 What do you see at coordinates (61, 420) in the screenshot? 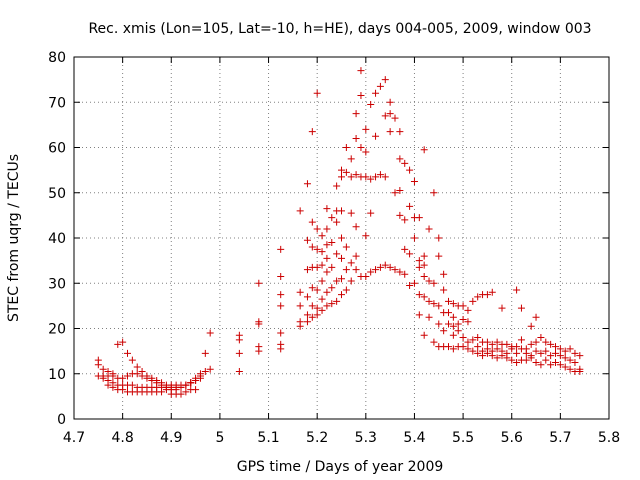
I see `y-tick-label: 0` at bounding box center [61, 420].